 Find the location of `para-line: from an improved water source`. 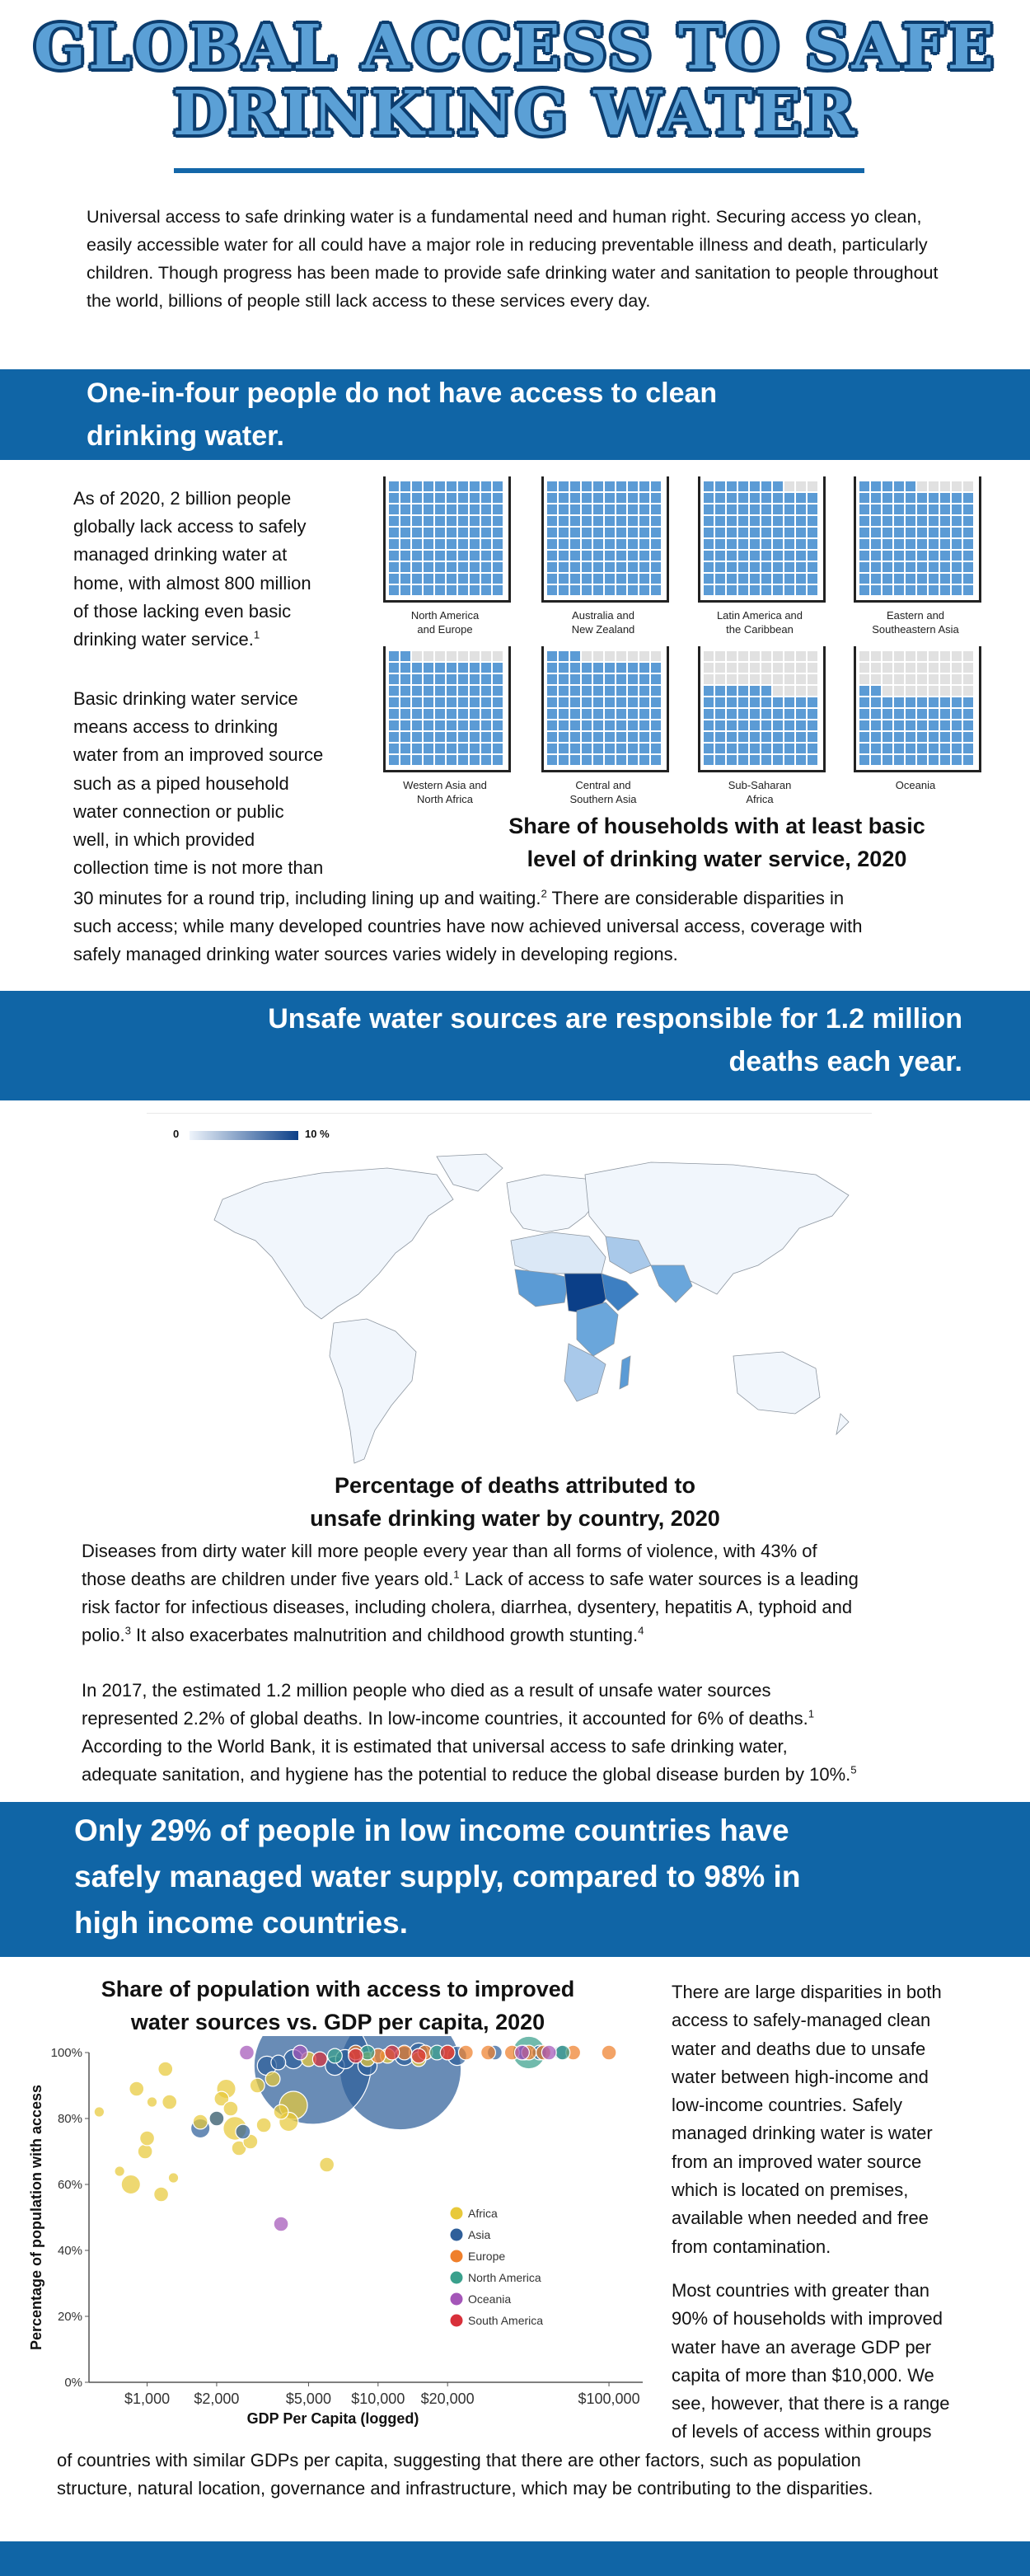

para-line: from an improved water source is located at coordinates (797, 2161).